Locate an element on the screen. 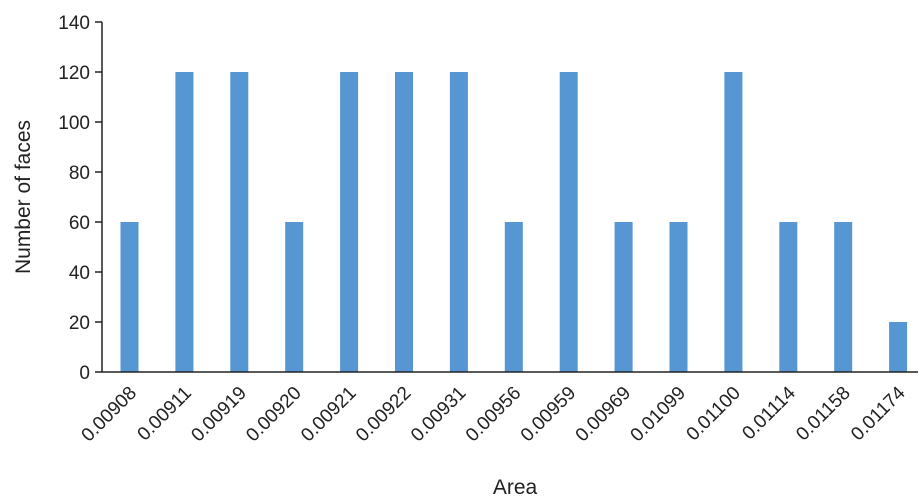  x-tick-label: 0.00921 is located at coordinates (328, 414).